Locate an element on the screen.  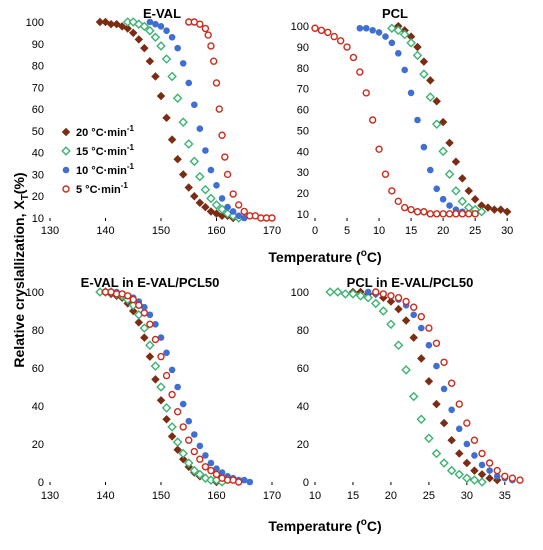
y-tick-label: 60 is located at coordinates (303, 111).